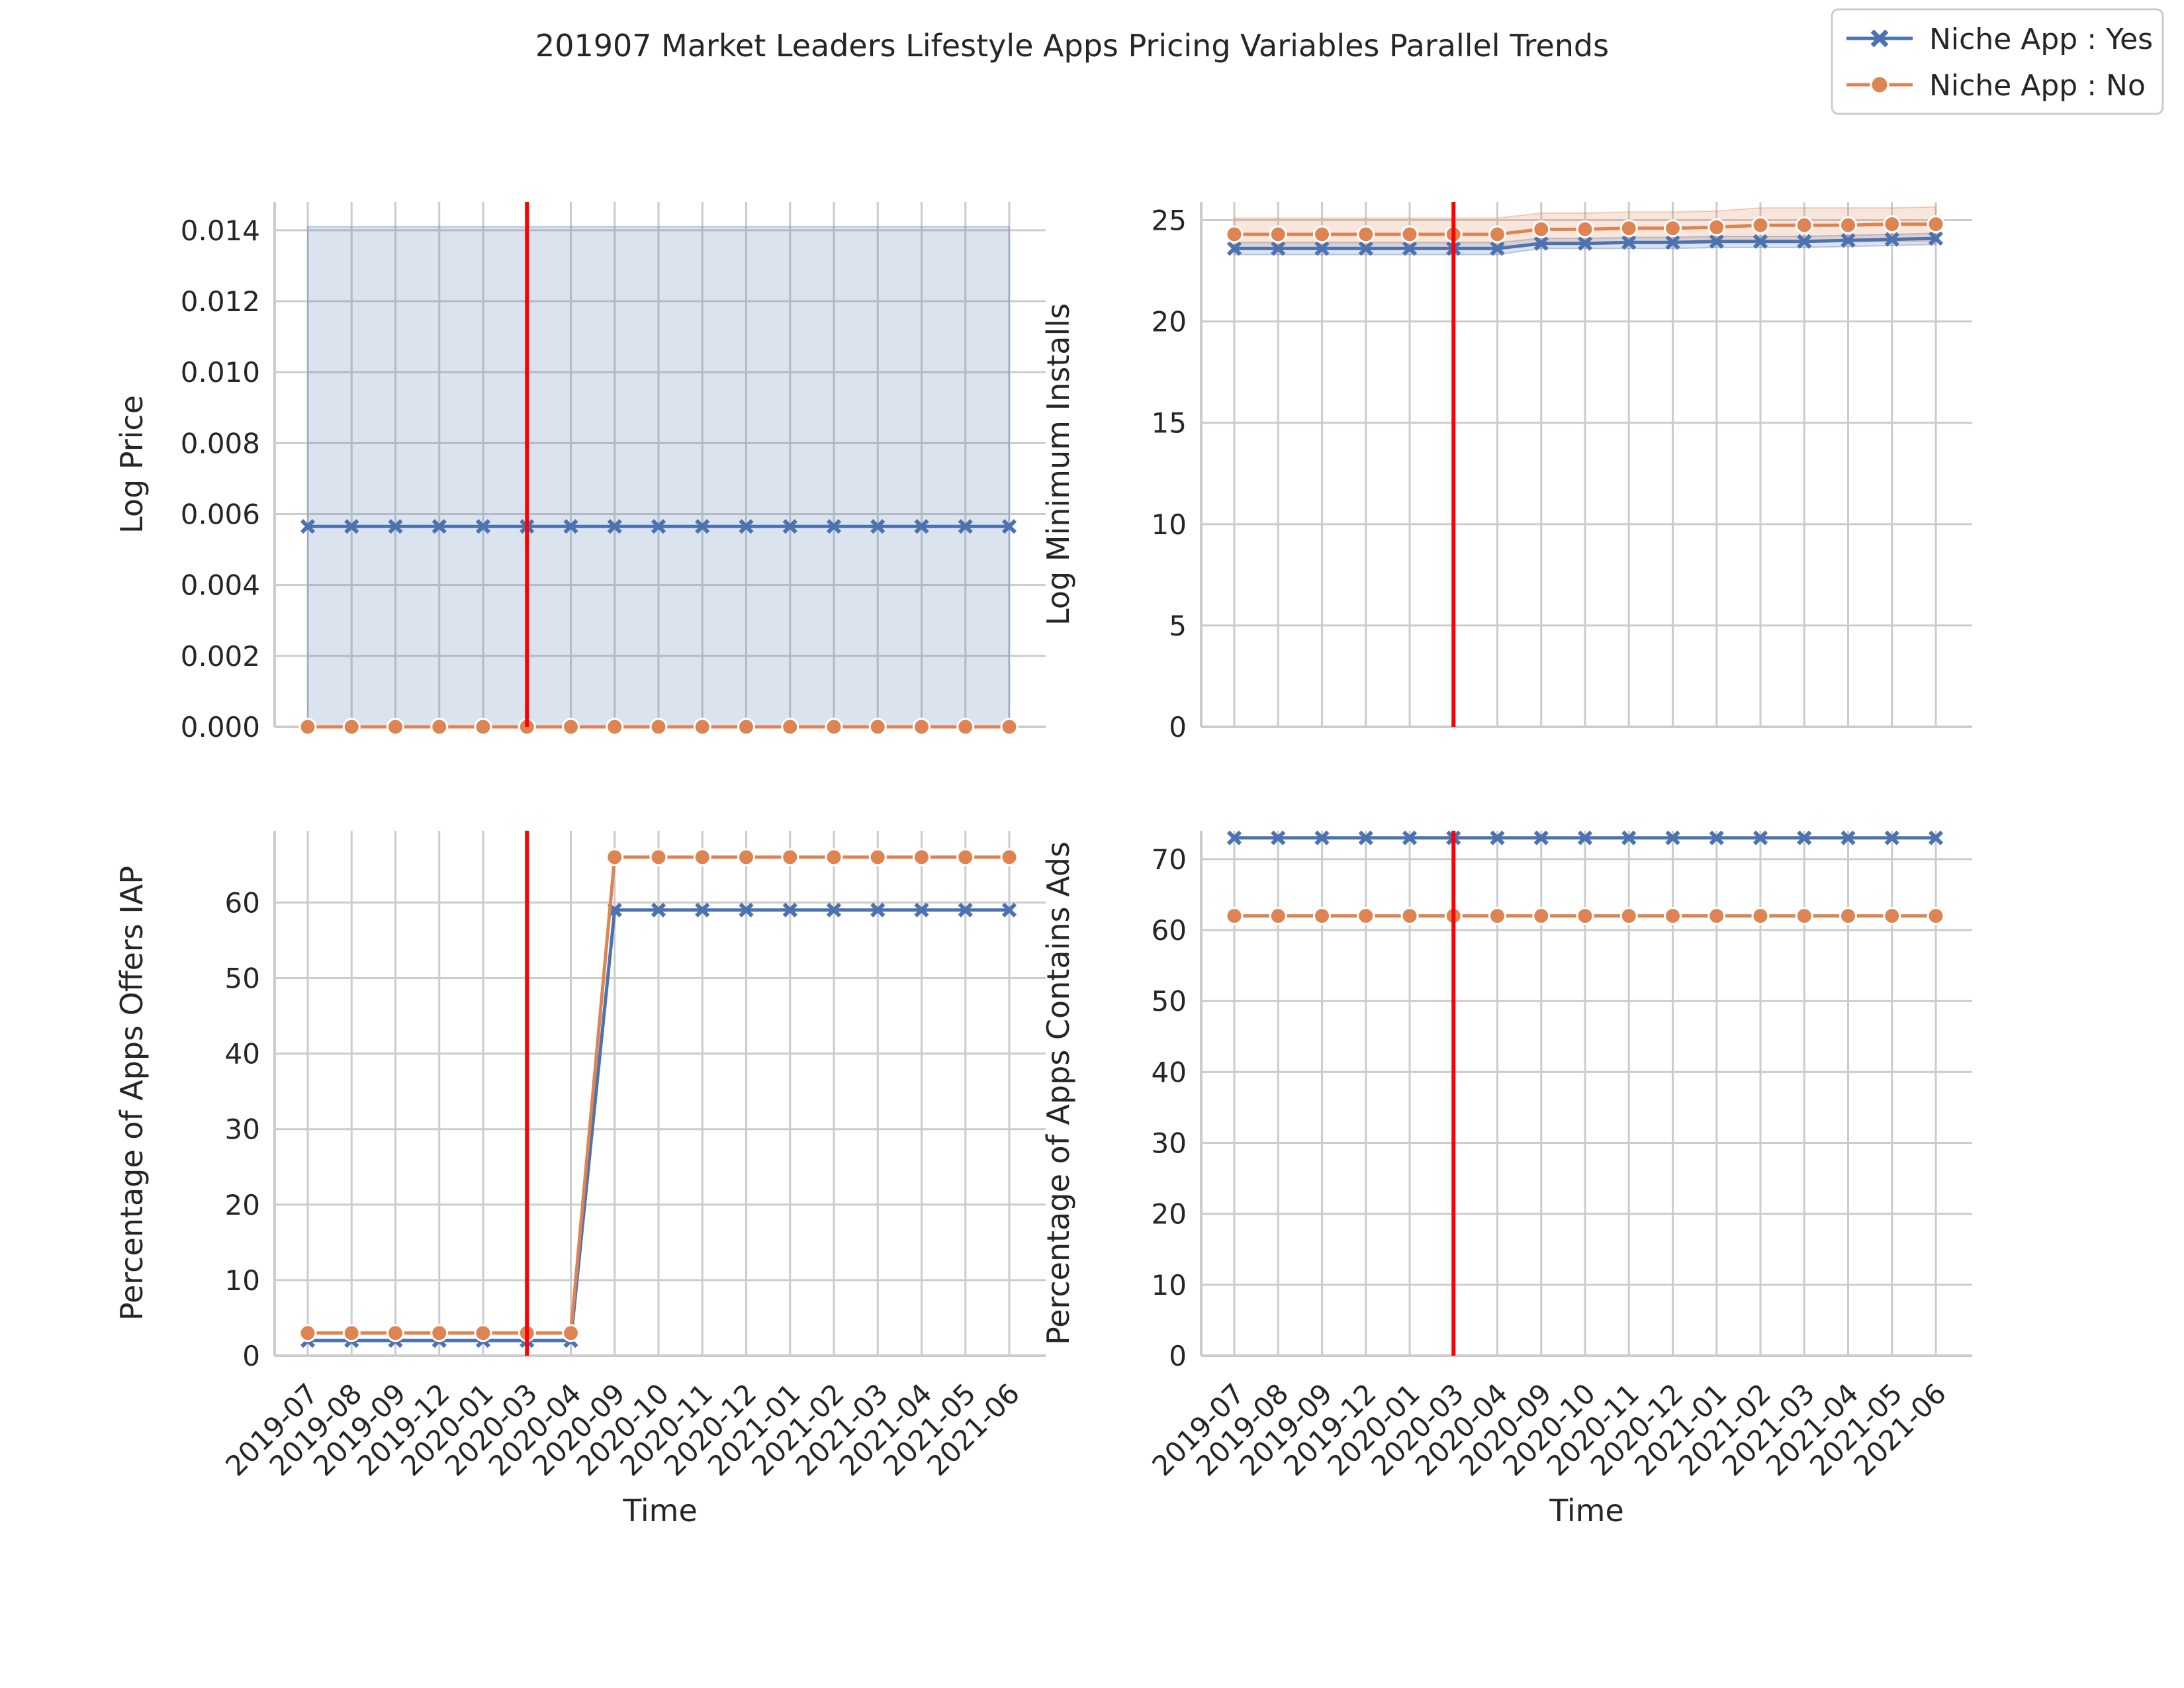  I want to click on legend-marker-circle, so click(1880, 85).